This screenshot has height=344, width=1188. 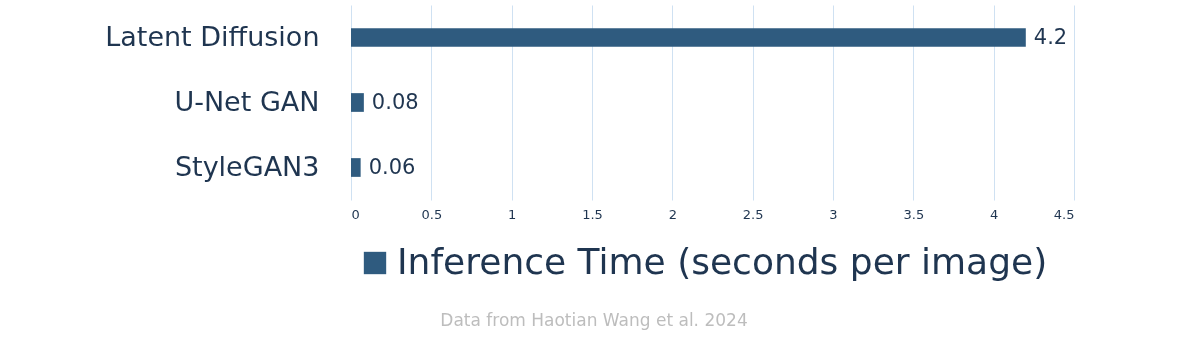 I want to click on text: Data from Haotian Wang et al. 2024, so click(x=594, y=320).